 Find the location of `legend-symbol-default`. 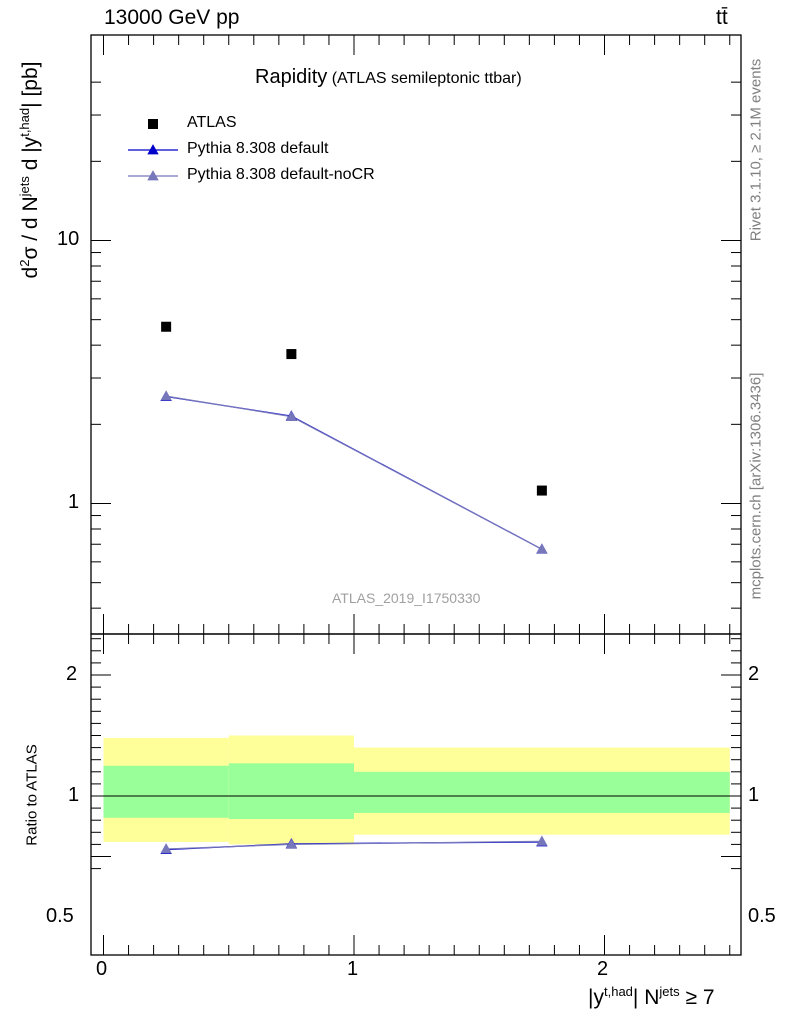

legend-symbol-default is located at coordinates (153, 149).